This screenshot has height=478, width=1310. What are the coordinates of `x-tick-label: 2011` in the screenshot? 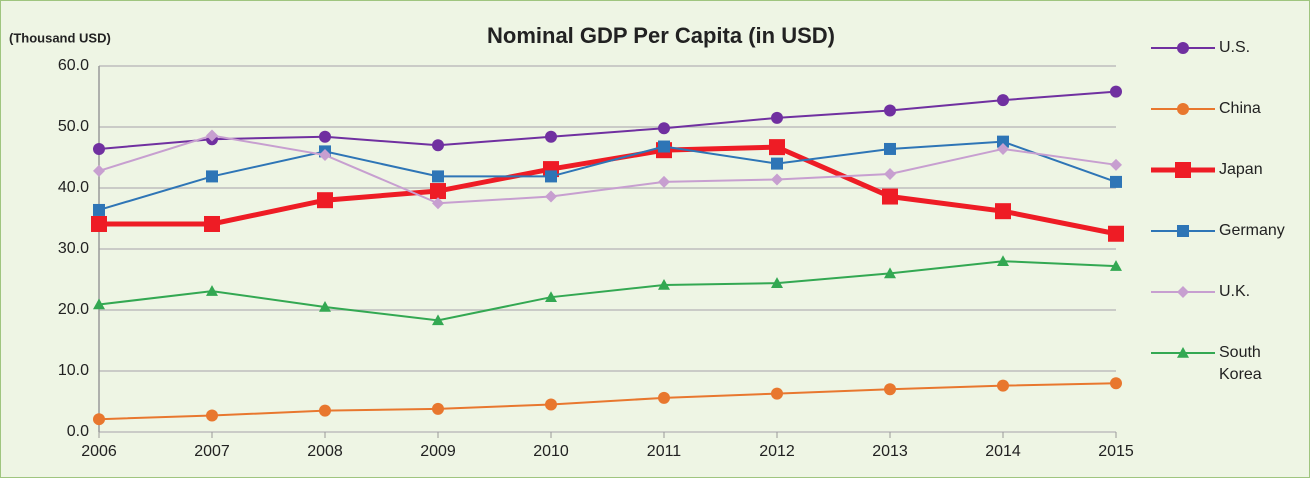 It's located at (664, 451).